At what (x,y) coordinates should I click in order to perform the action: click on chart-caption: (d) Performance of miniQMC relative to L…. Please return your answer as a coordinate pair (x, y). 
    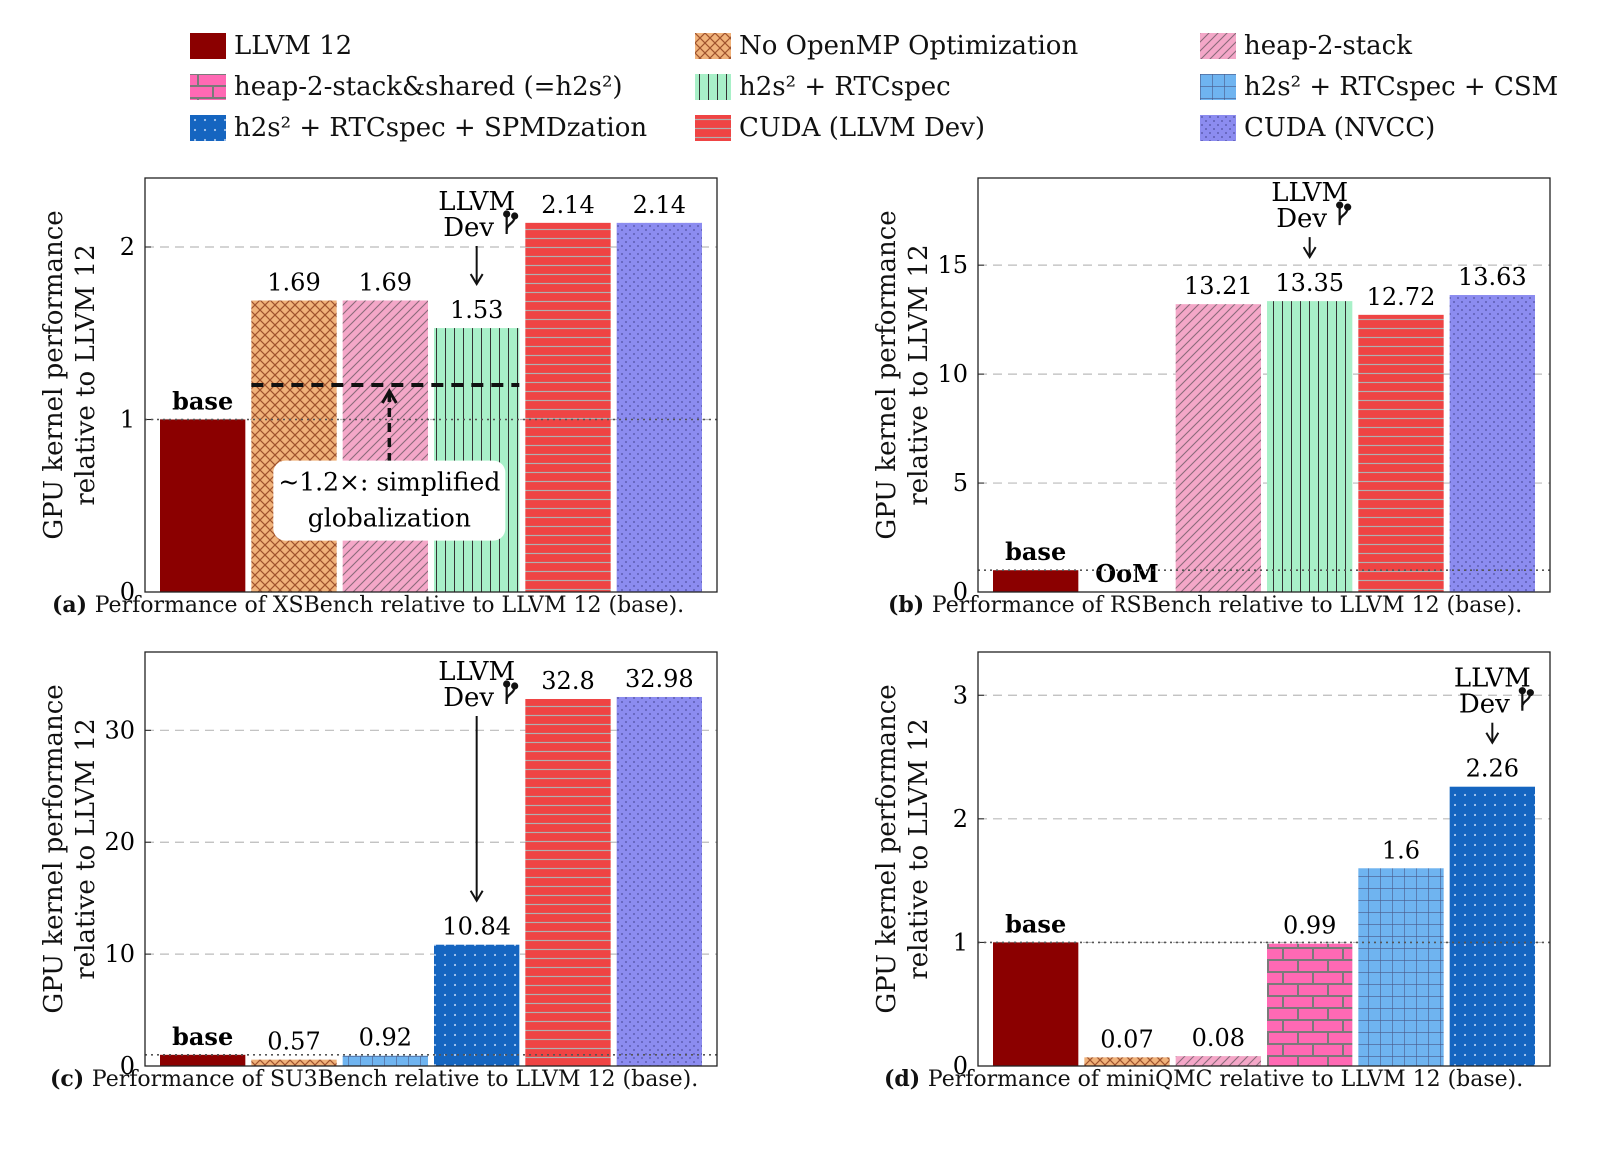
    Looking at the image, I should click on (1203, 1079).